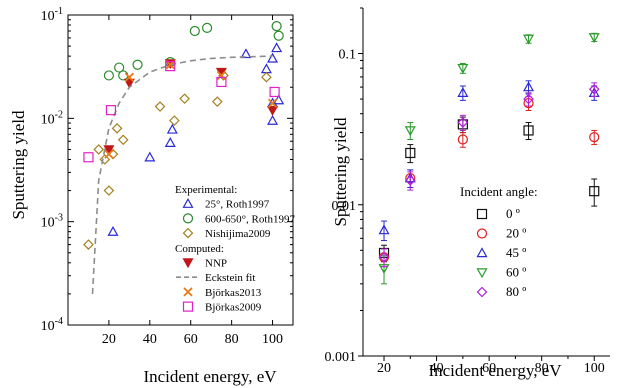 This screenshot has width=629, height=388. What do you see at coordinates (513, 213) in the screenshot?
I see `right-legend-label: 0 º` at bounding box center [513, 213].